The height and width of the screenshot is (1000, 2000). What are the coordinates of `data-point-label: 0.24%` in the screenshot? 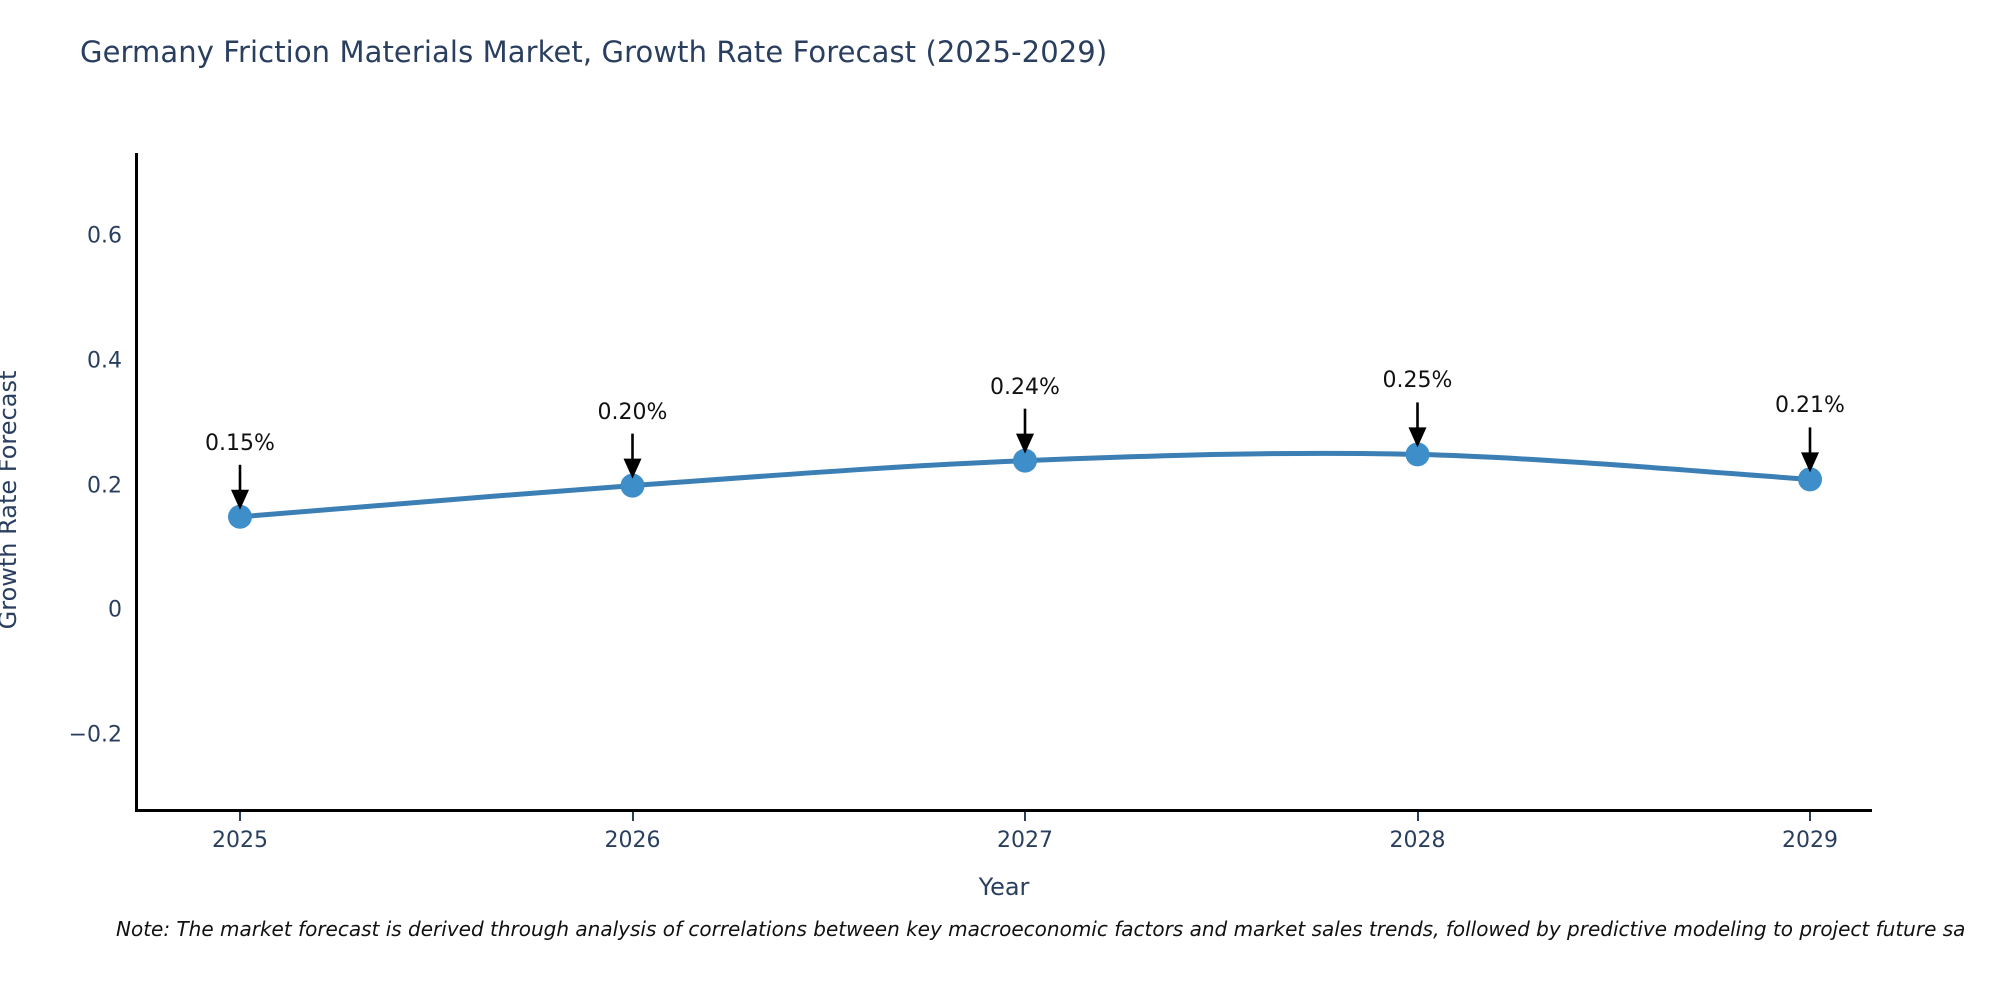 It's located at (1025, 387).